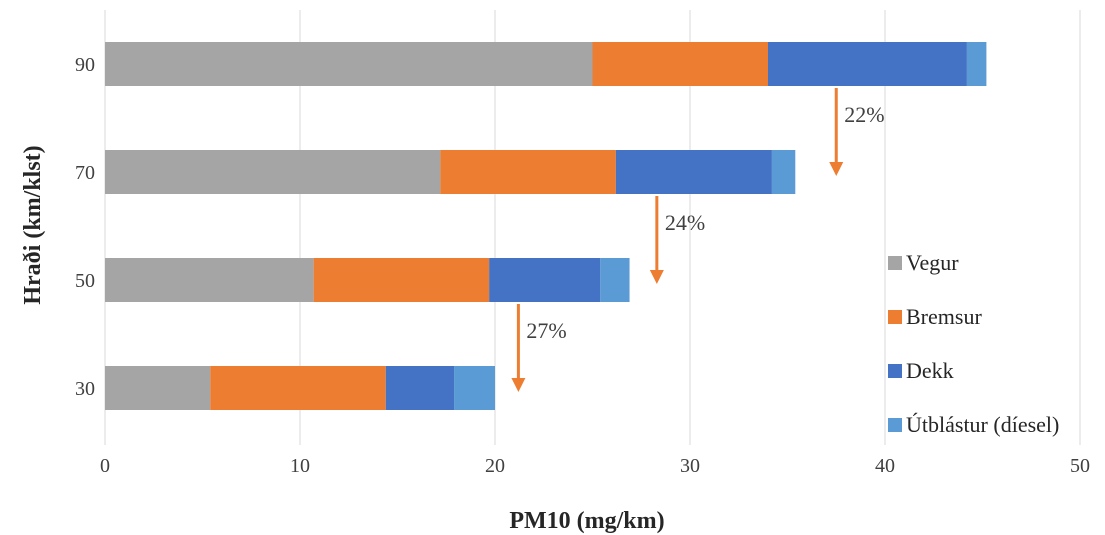 This screenshot has width=1105, height=535. Describe the element at coordinates (495, 466) in the screenshot. I see `x-tick-label: 20` at that location.